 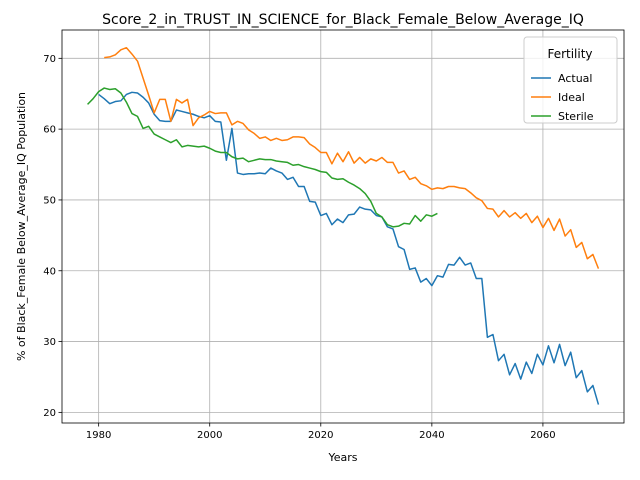 What do you see at coordinates (209, 435) in the screenshot?
I see `x-tick-label: 2000` at bounding box center [209, 435].